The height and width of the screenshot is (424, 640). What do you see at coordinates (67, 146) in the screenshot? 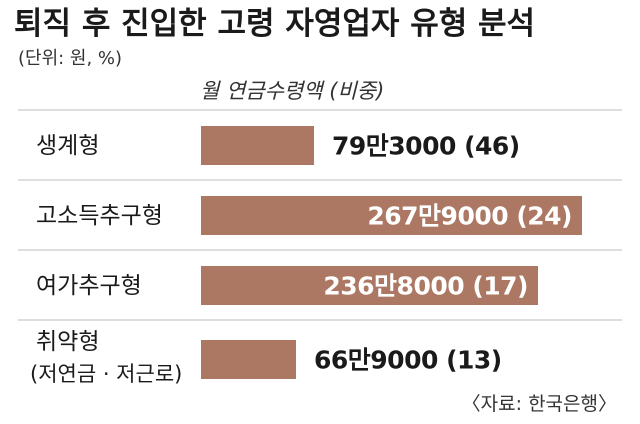
I see `category-label: 생계형` at bounding box center [67, 146].